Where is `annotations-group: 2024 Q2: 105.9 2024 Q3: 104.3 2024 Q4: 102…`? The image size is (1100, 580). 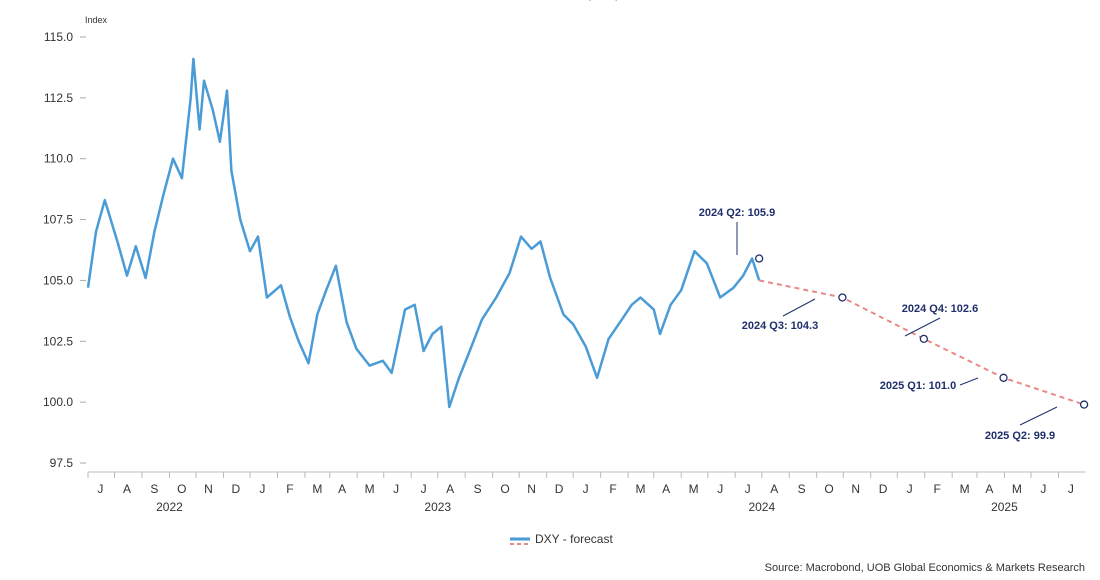
annotations-group: 2024 Q2: 105.9 2024 Q3: 104.3 2024 Q4: 102… is located at coordinates (894, 324).